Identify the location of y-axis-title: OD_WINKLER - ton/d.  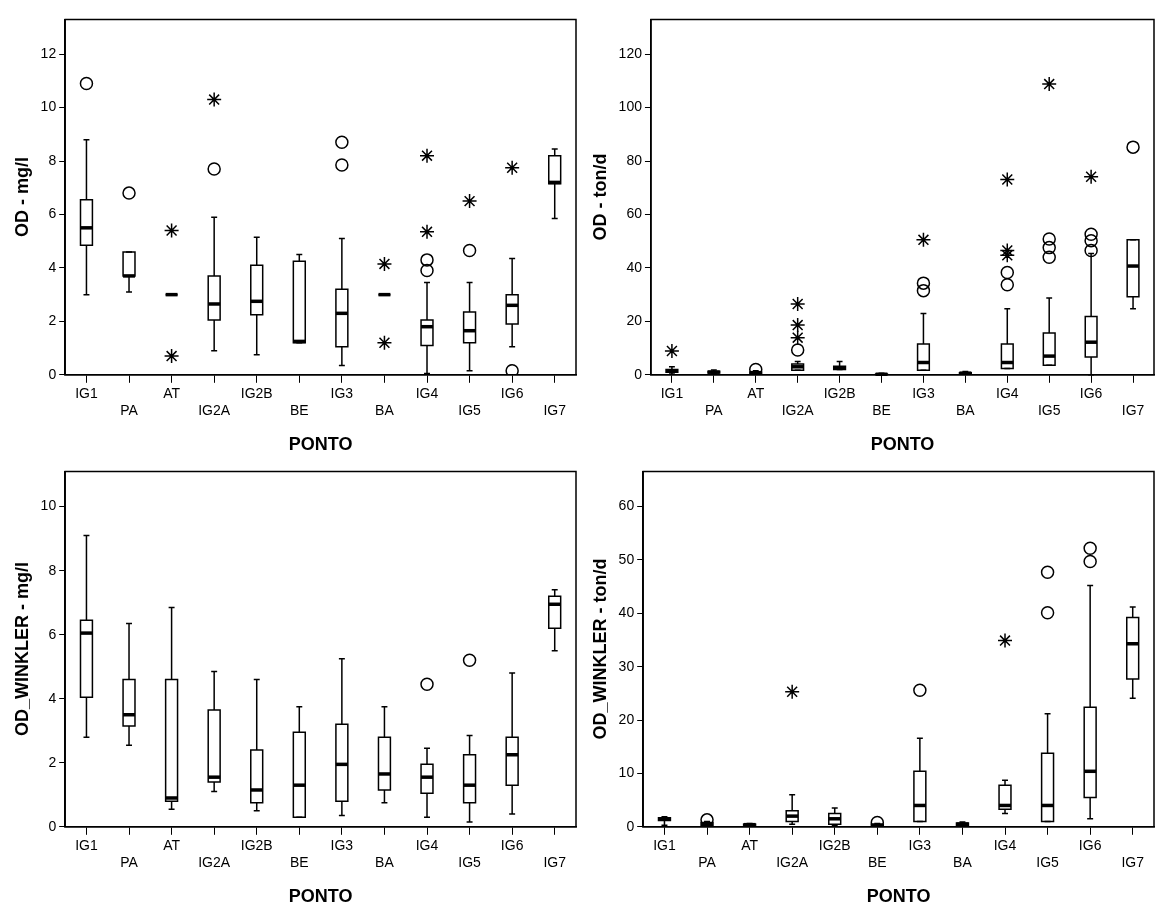
(599, 649).